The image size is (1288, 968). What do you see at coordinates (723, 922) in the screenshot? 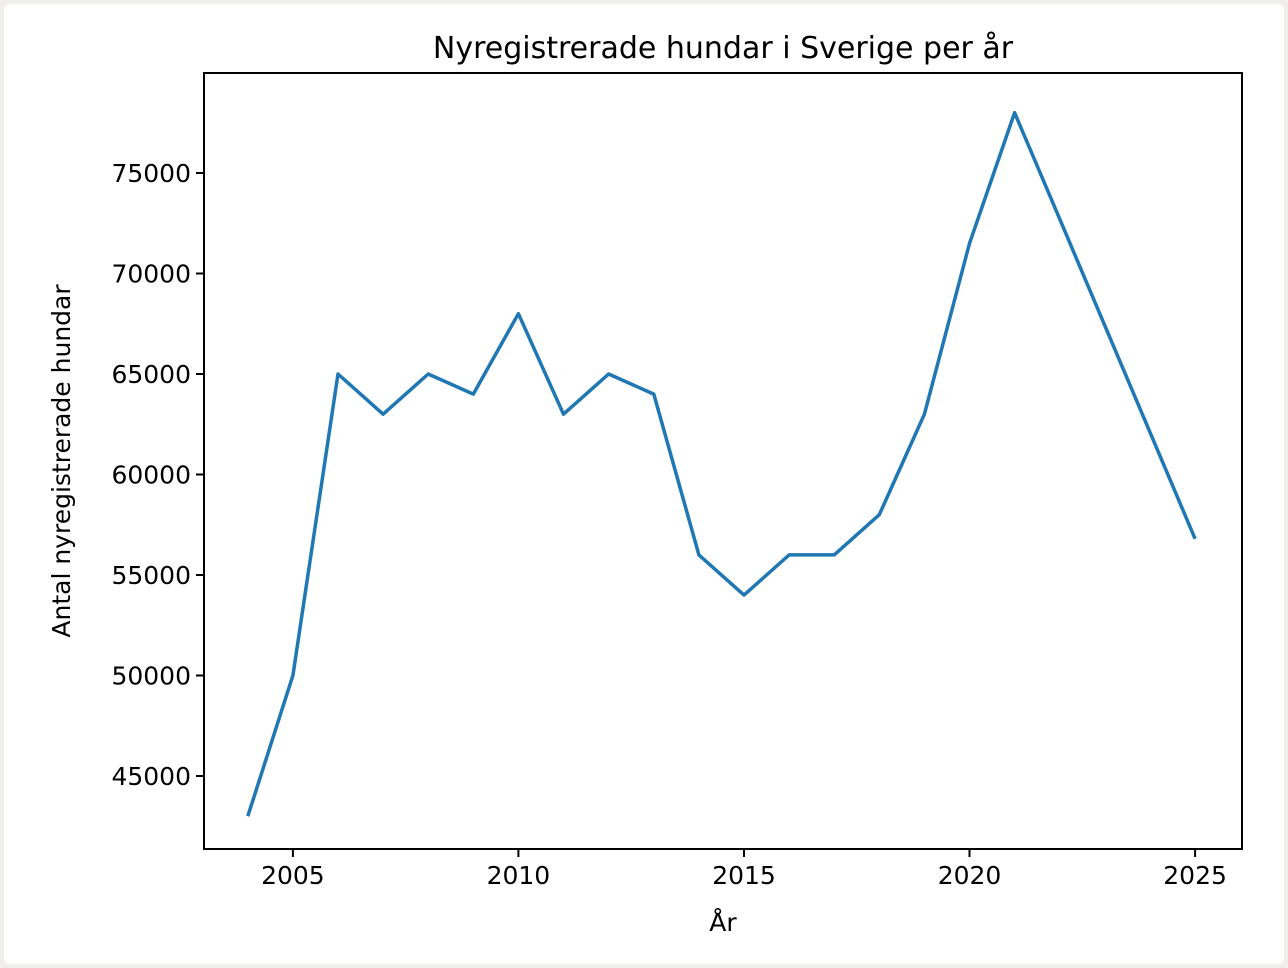
I see `x-axis-label: År` at bounding box center [723, 922].